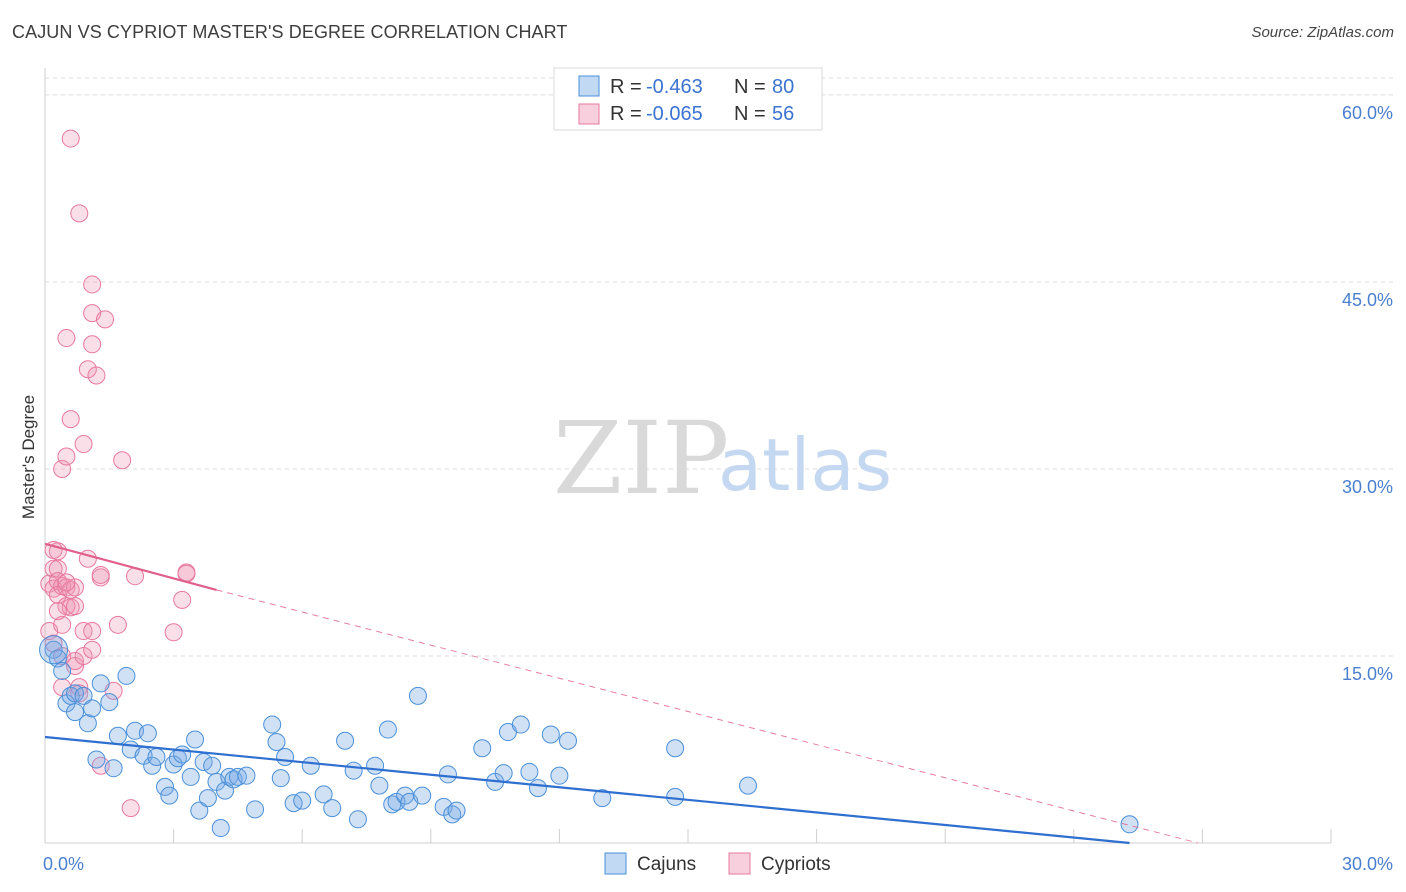 This screenshot has height=892, width=1406. I want to click on cajuns-point-large, so click(54, 650).